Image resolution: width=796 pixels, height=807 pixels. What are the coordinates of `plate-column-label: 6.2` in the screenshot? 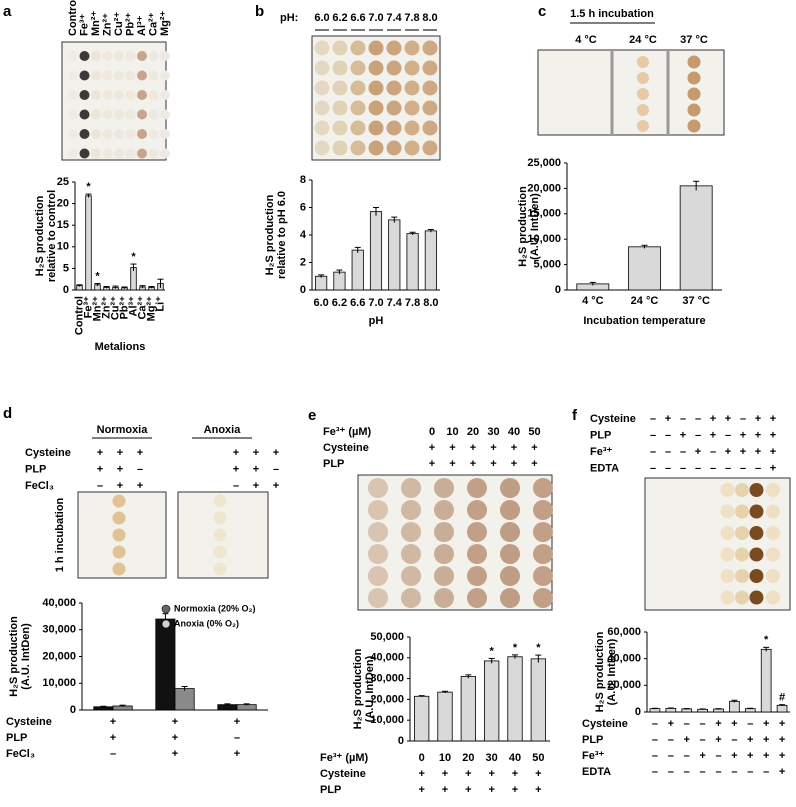 It's located at (339, 18).